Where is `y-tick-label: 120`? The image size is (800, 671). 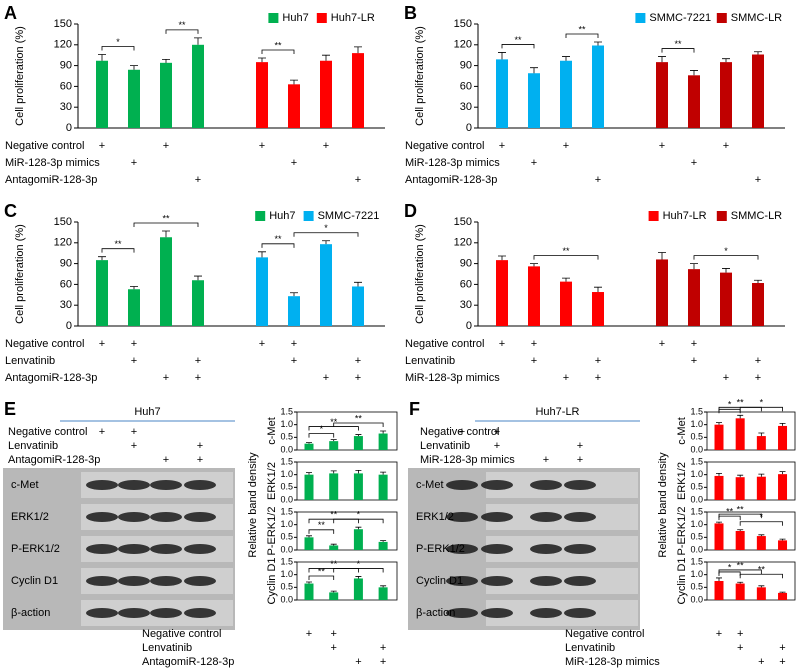
y-tick-label: 120 is located at coordinates (63, 45).